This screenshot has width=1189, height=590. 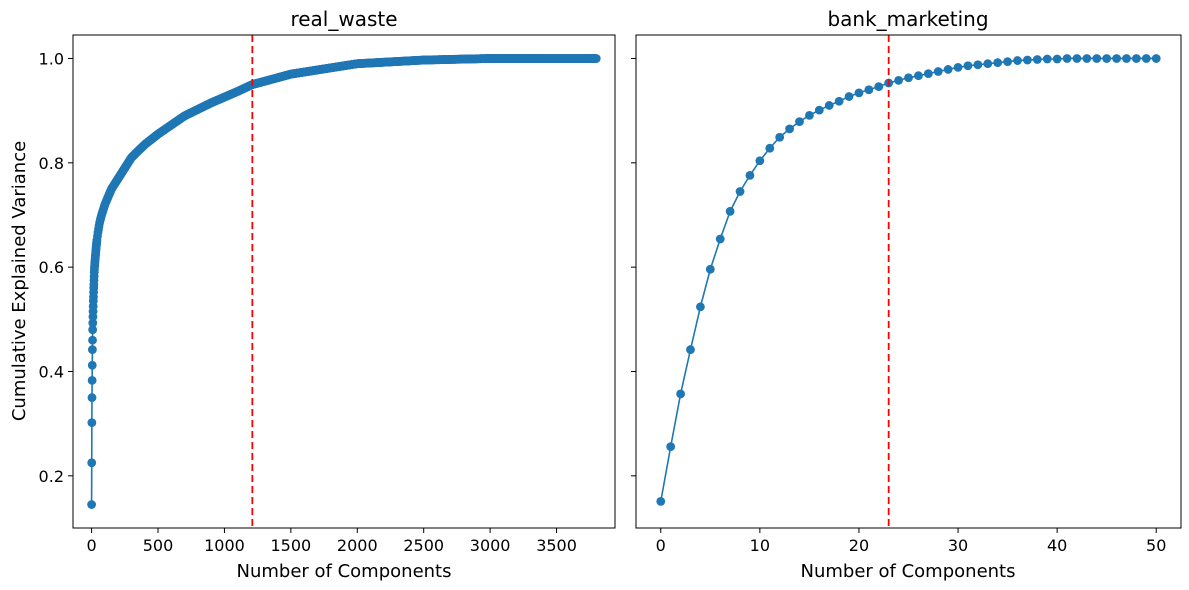 I want to click on x-tick-label: 2000, so click(x=357, y=545).